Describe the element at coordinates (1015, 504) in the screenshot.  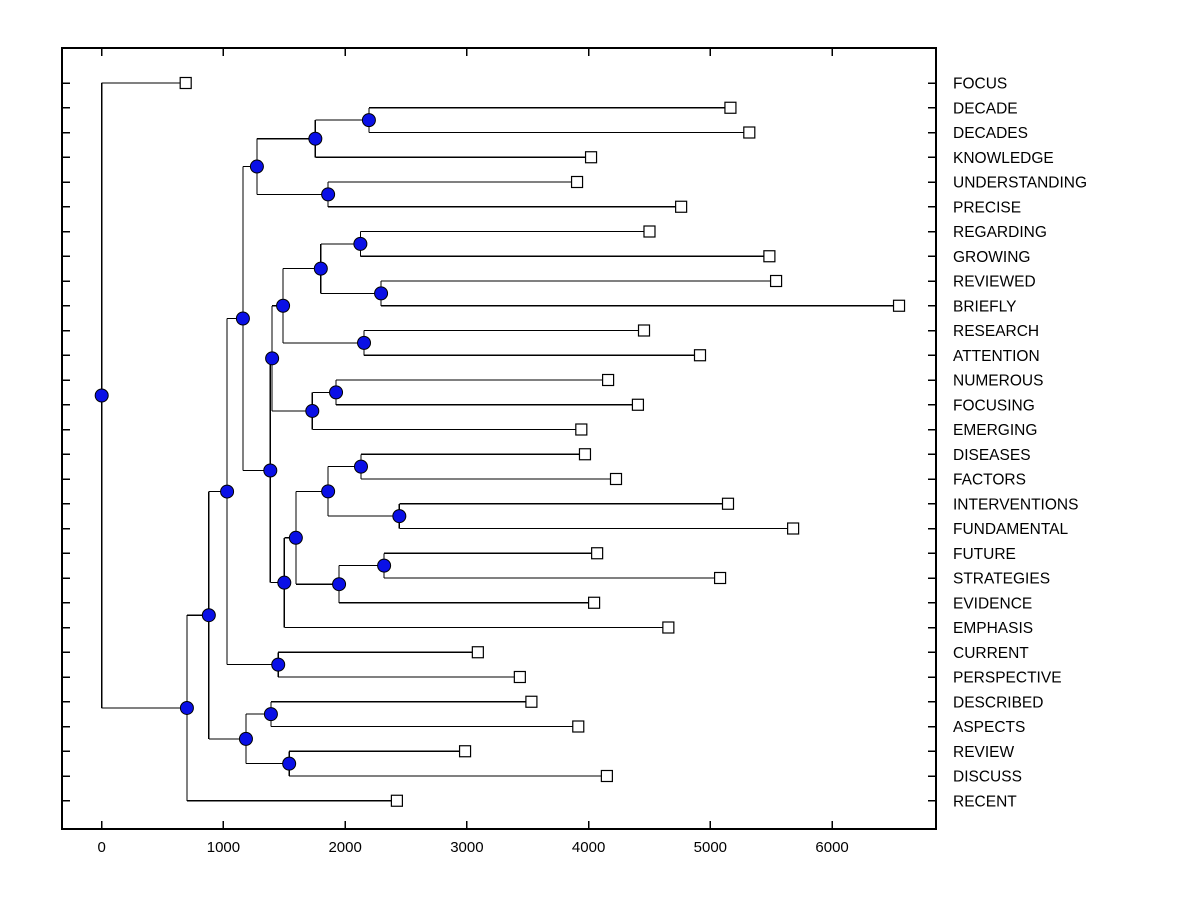
I see `leaf-label: INTERVENTIONS` at that location.